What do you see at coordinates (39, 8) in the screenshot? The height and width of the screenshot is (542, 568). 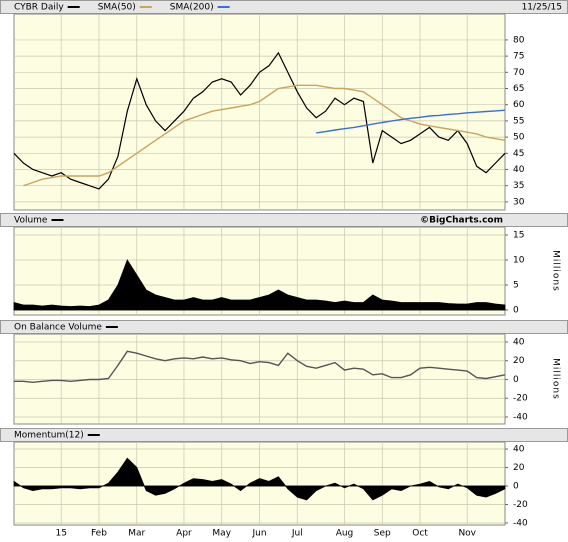 I see `legend-label: CYBR Daily` at bounding box center [39, 8].